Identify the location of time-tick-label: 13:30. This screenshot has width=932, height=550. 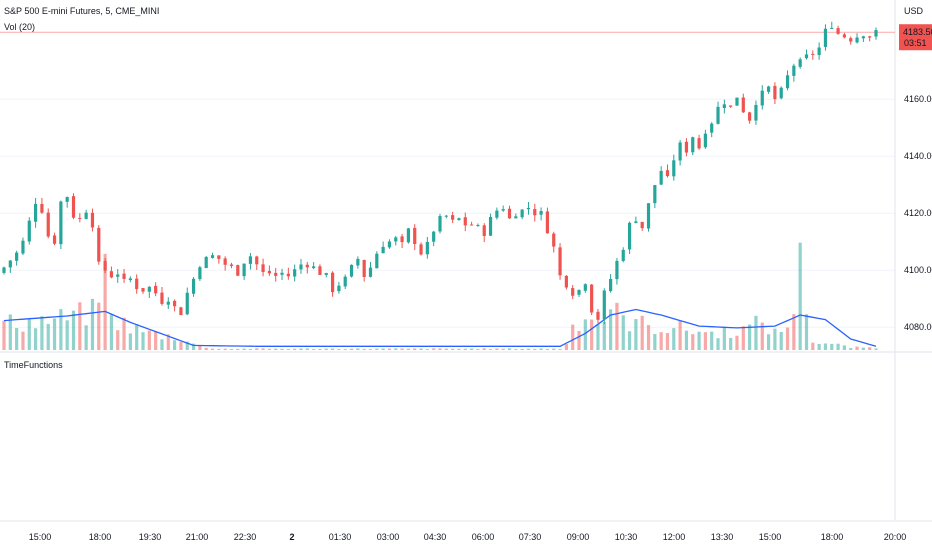
(722, 537).